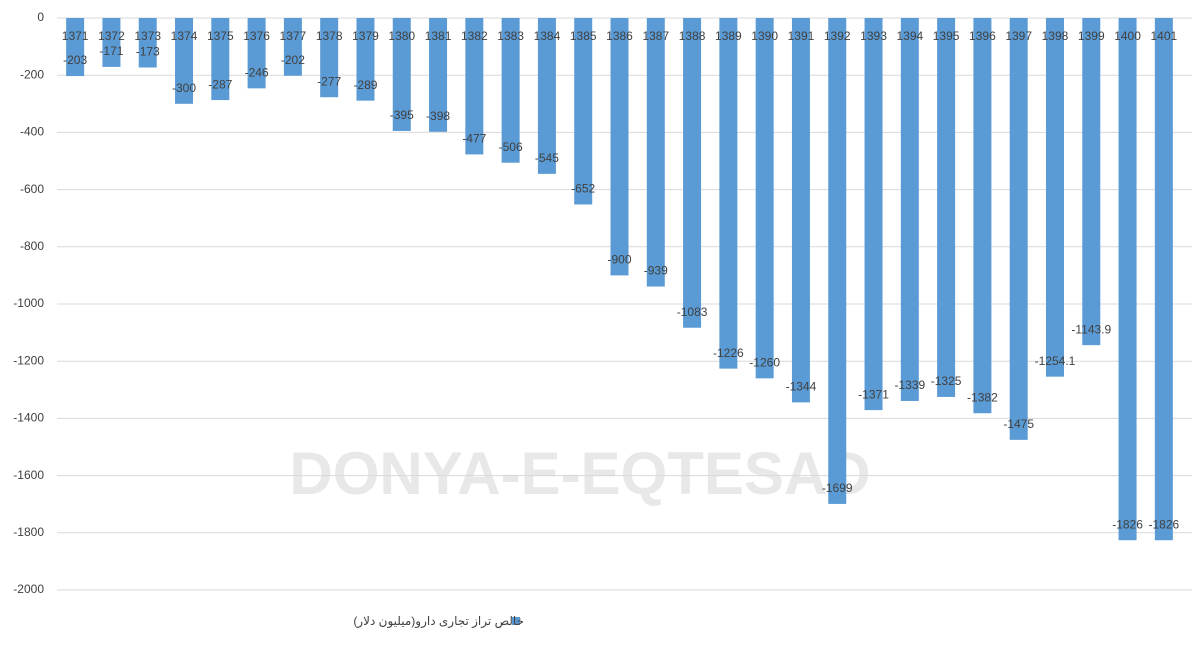  Describe the element at coordinates (329, 81) in the screenshot. I see `data-label: -277` at that location.